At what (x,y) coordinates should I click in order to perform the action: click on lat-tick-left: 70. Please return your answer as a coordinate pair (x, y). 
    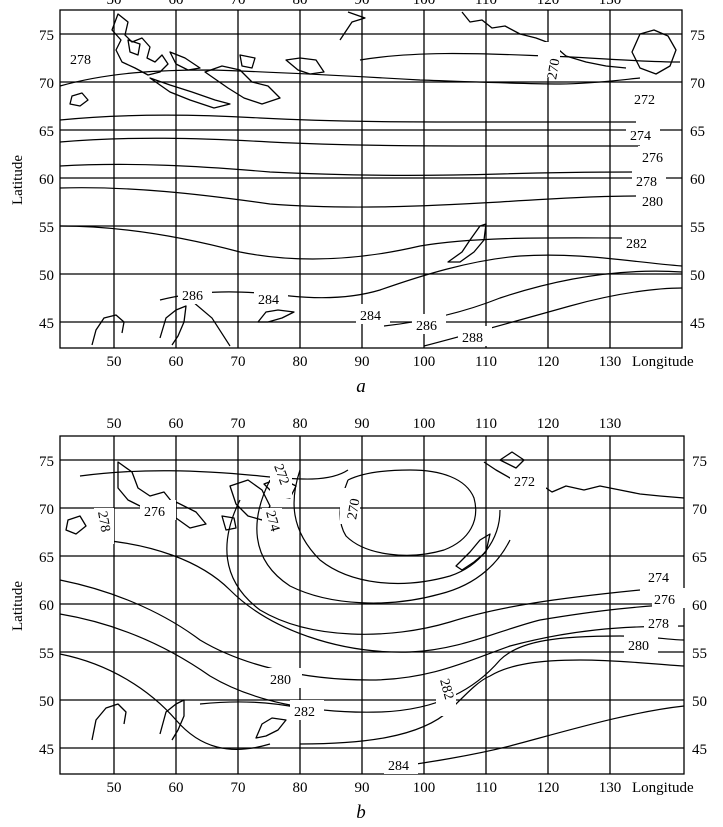
    Looking at the image, I should click on (46, 84).